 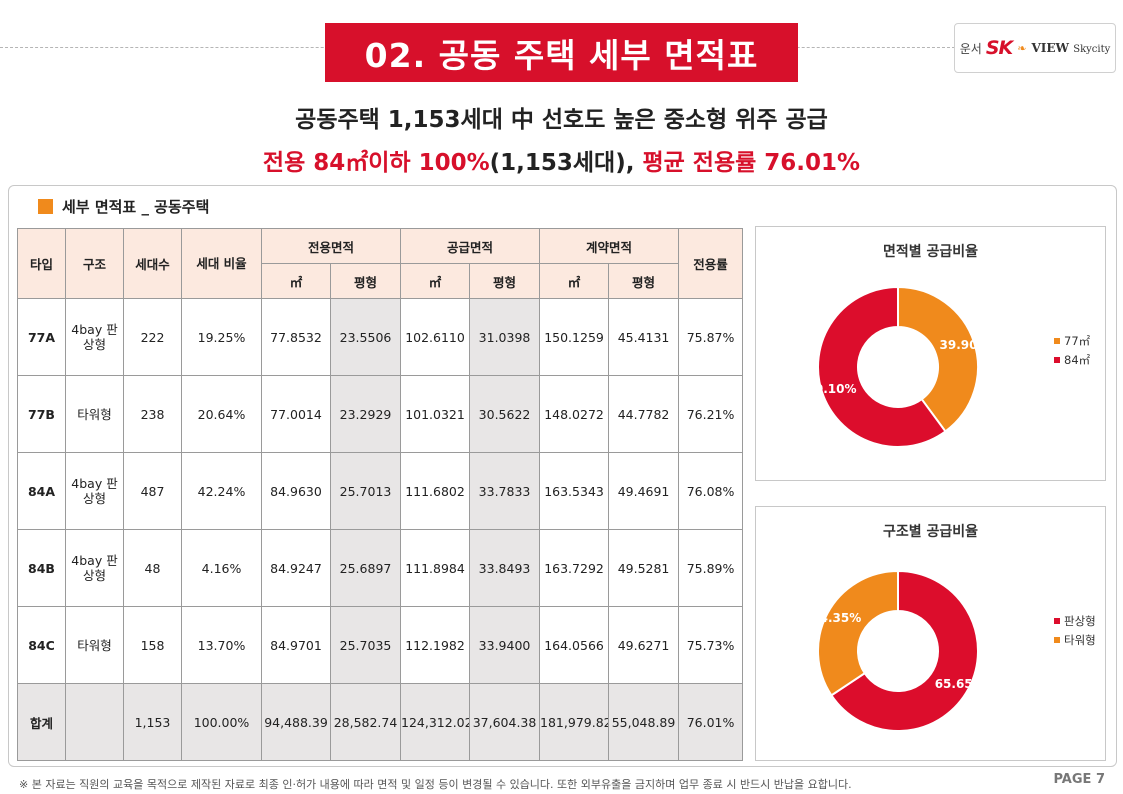 I want to click on company-logo: 운서 SK ❧ VIEW Skycity, so click(x=1035, y=48).